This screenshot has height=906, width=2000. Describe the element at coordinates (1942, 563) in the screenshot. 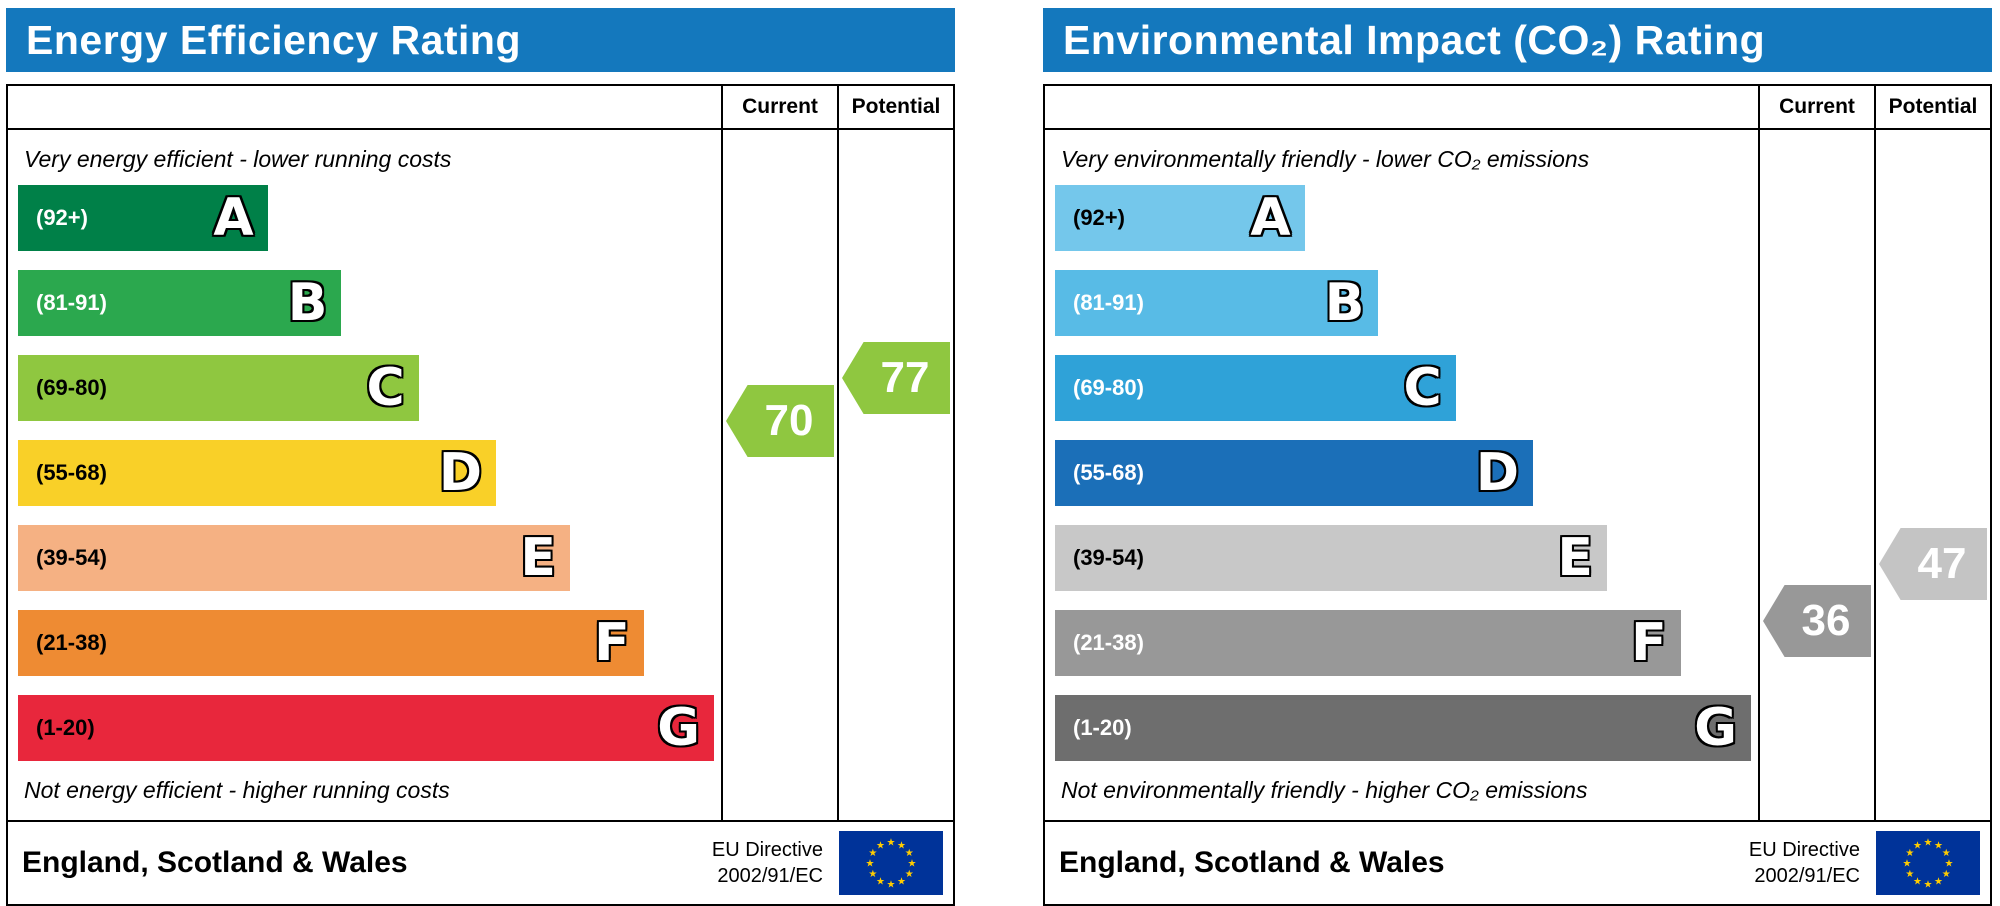

I see `potential-rating-value: 47` at that location.